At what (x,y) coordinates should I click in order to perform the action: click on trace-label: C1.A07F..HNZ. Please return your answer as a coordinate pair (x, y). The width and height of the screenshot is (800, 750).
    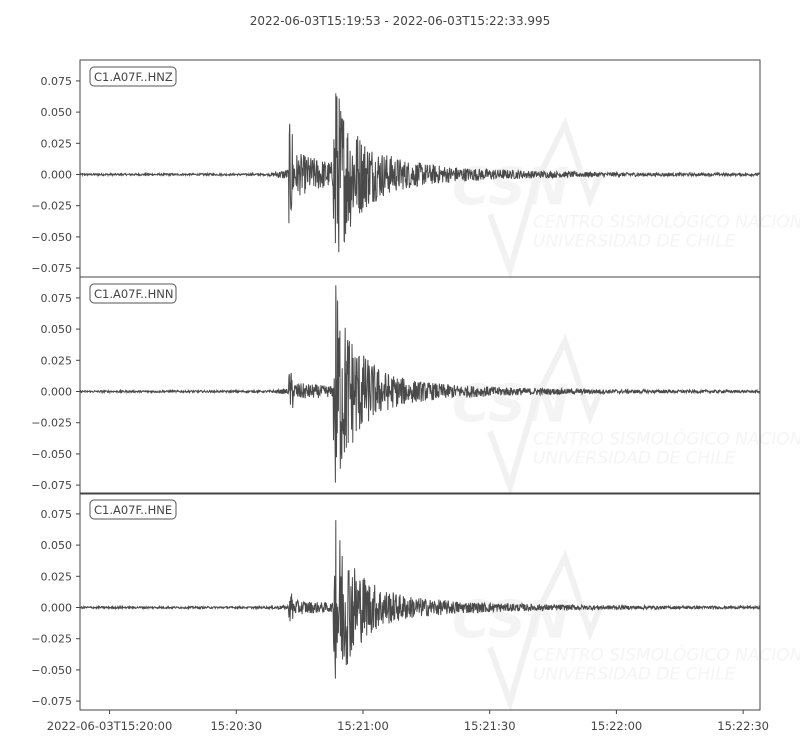
    Looking at the image, I should click on (133, 76).